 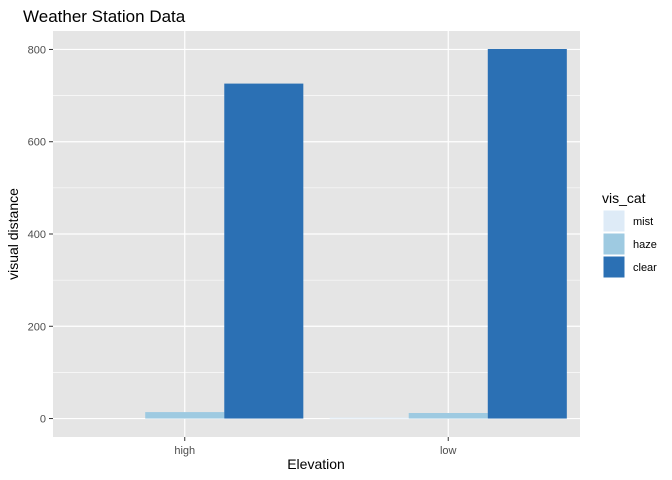 I want to click on legend-title: vis_cat, so click(x=624, y=198).